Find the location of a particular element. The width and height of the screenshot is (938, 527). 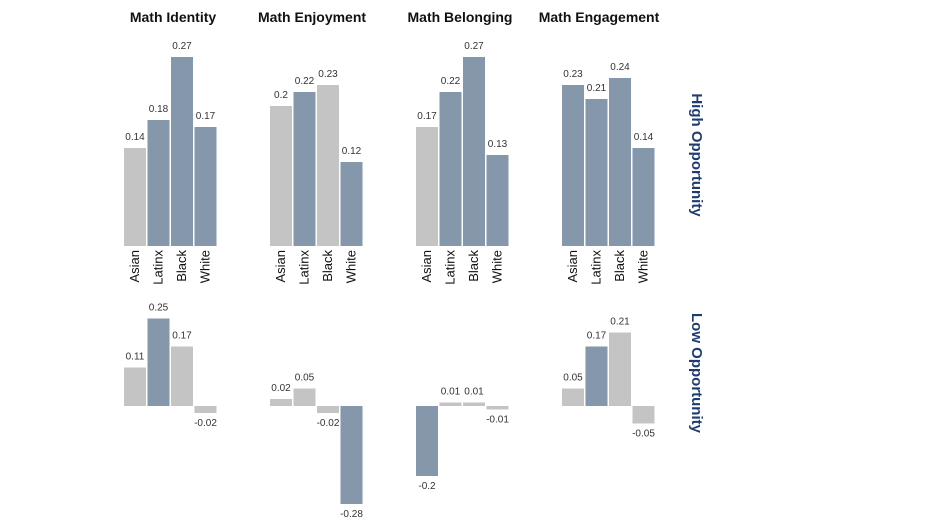

value-label: 0.24 is located at coordinates (620, 67).